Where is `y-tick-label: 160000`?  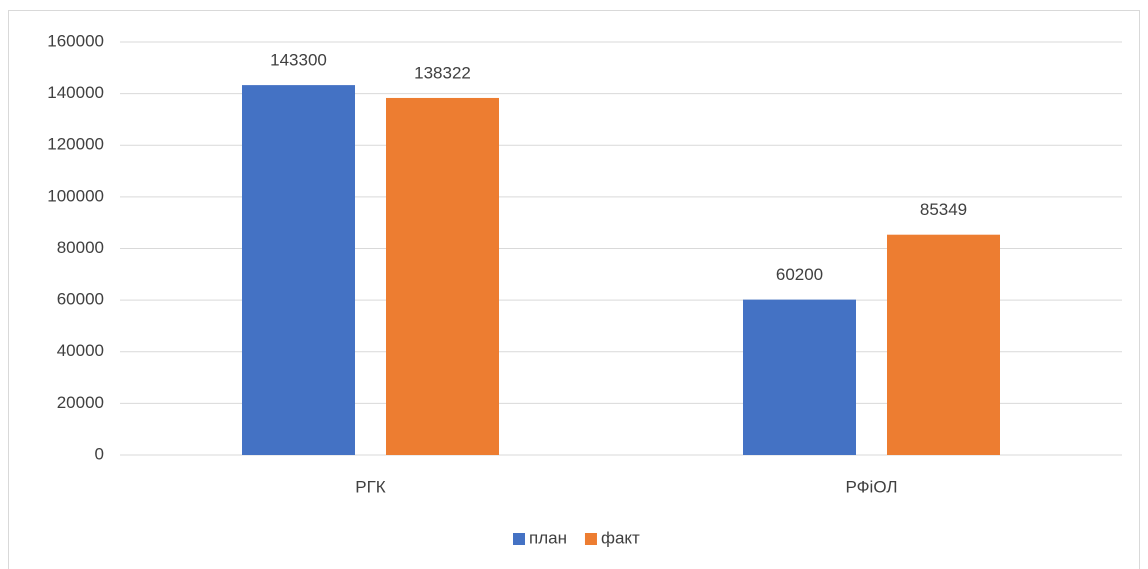
y-tick-label: 160000 is located at coordinates (75, 40).